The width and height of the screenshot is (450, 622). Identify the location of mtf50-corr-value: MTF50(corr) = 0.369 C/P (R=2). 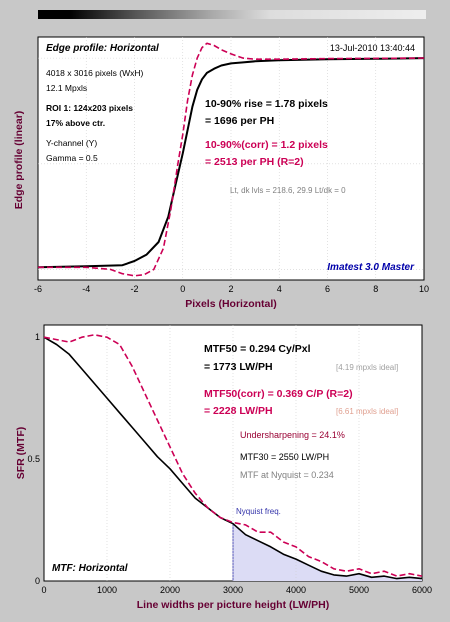
(278, 394).